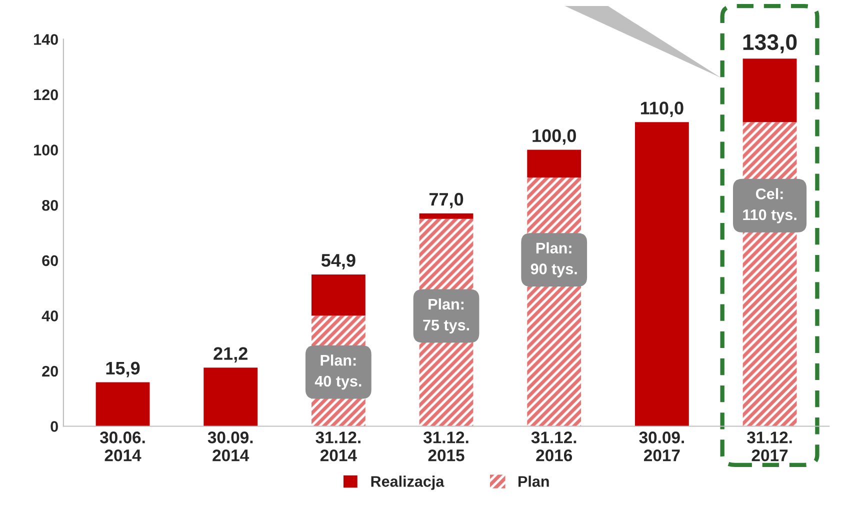 The image size is (846, 523). Describe the element at coordinates (50, 371) in the screenshot. I see `y-tick-label: 20` at that location.